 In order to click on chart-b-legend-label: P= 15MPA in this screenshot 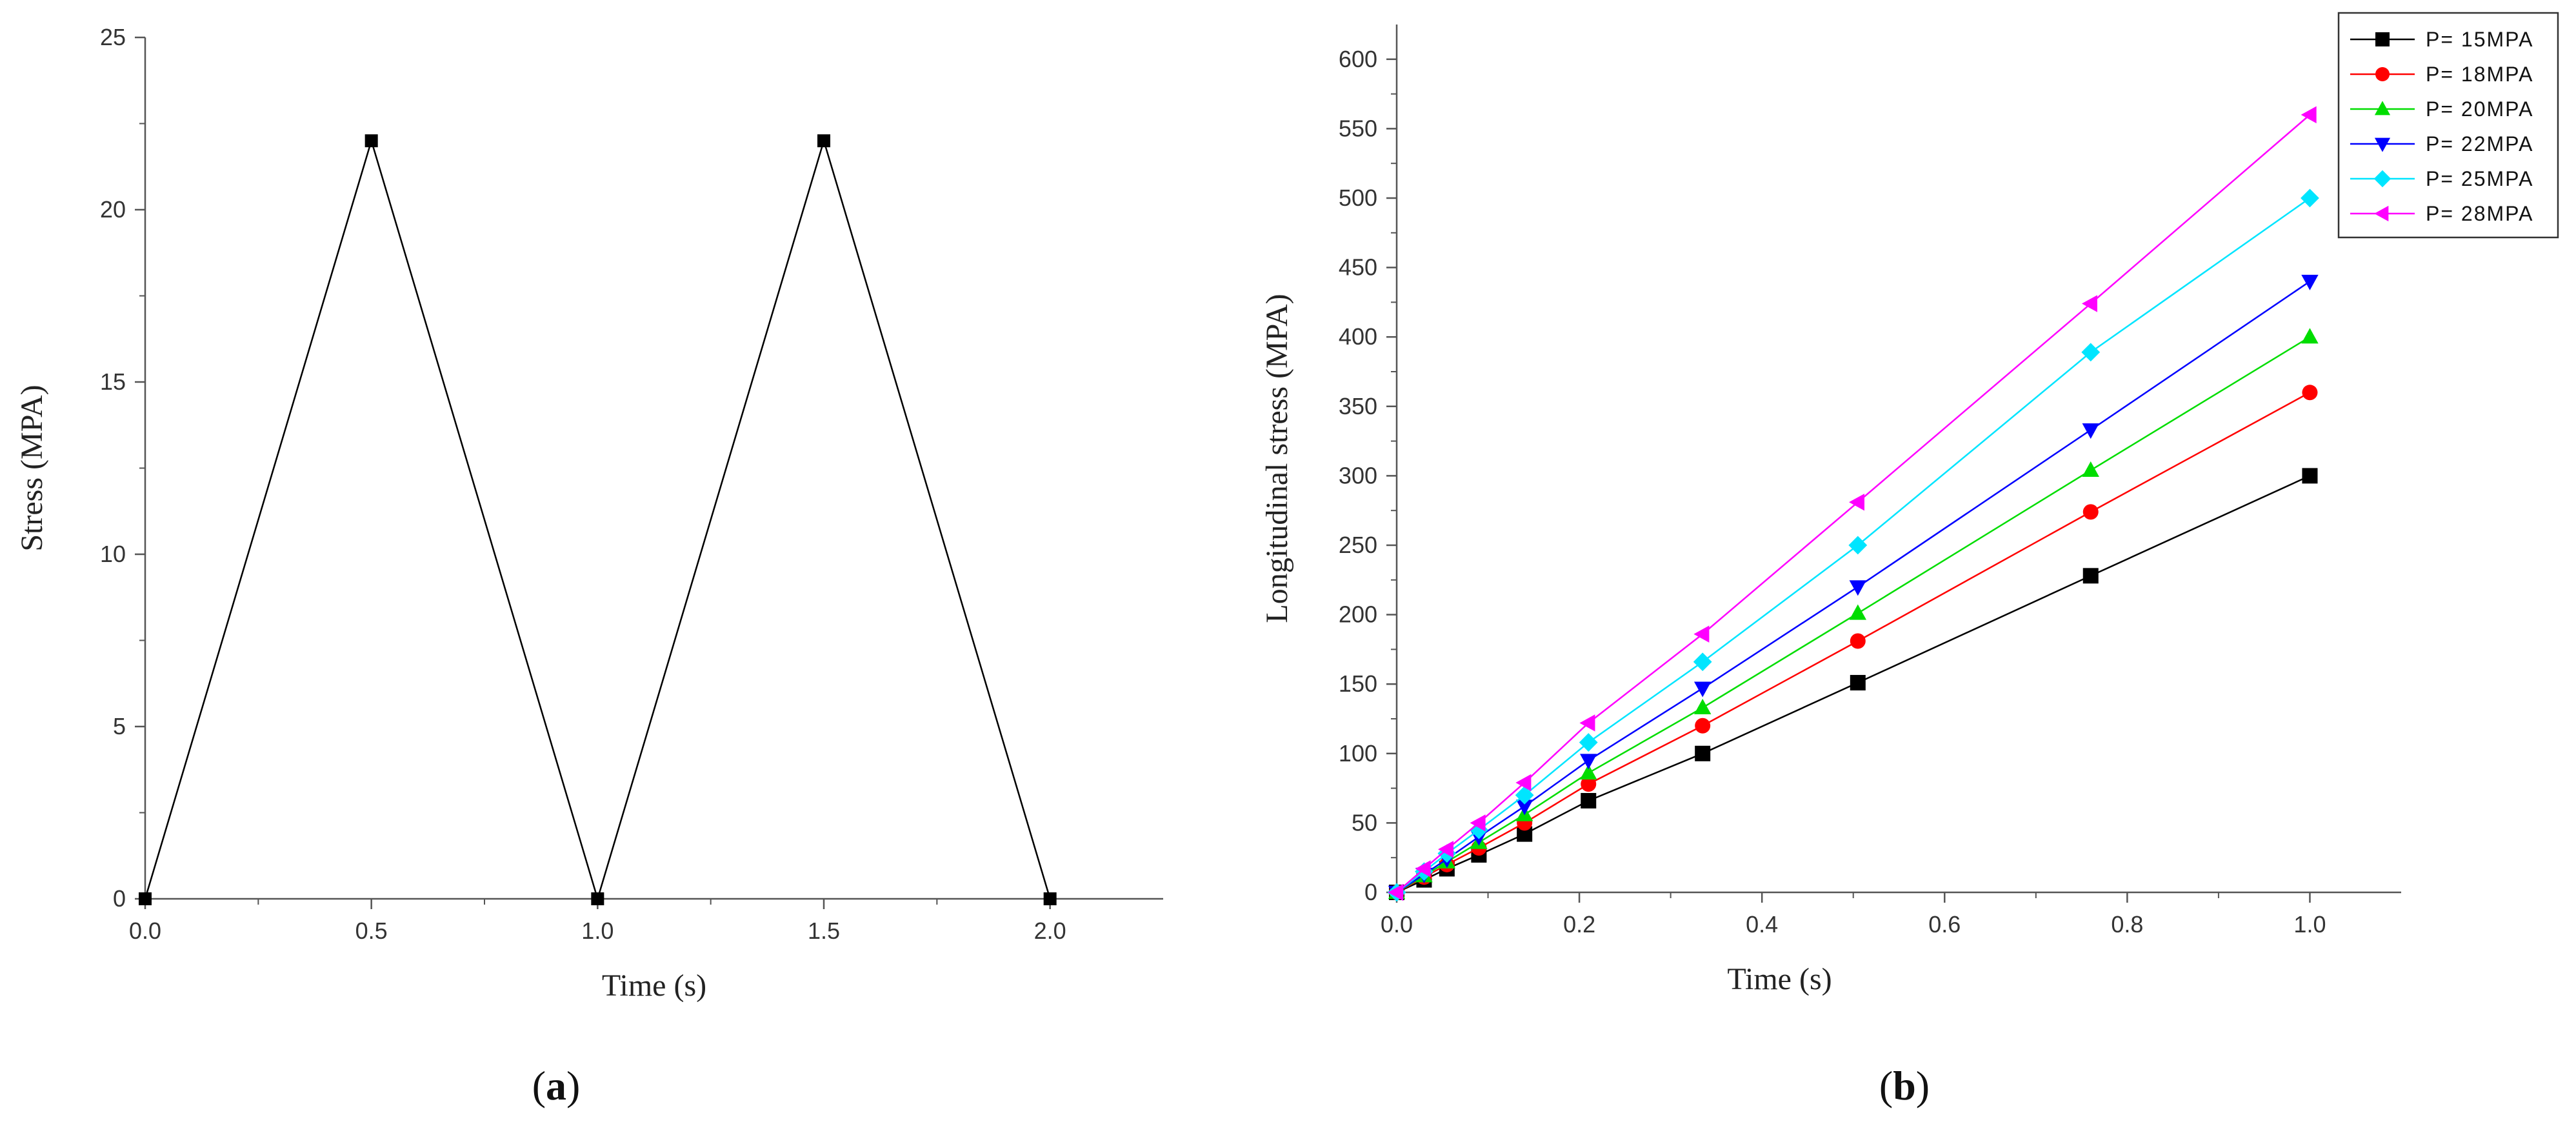, I will do `click(2479, 40)`.